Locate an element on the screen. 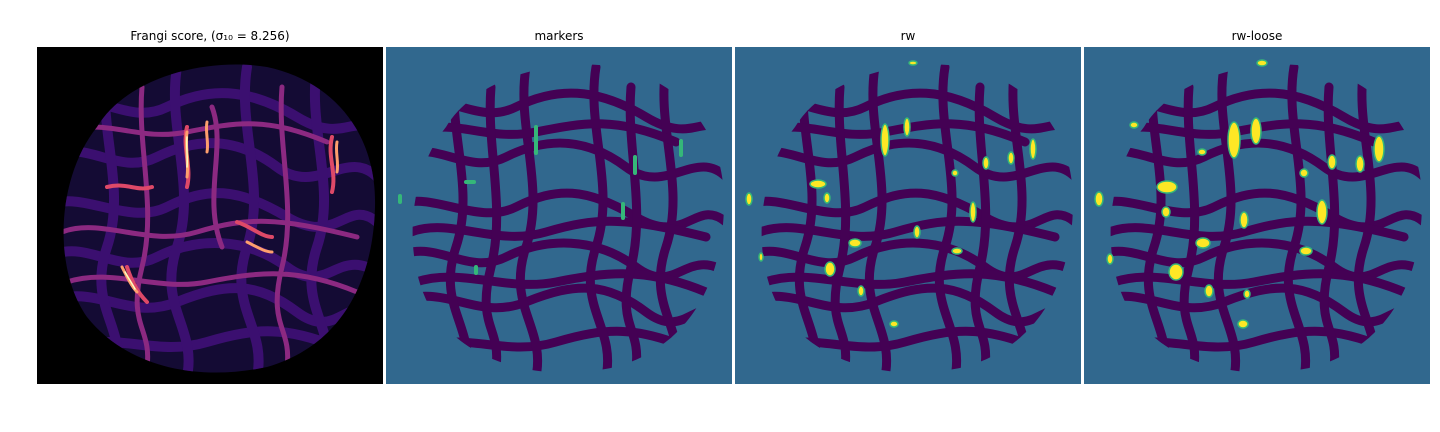 The width and height of the screenshot is (1440, 432). panel-title-rw-loose: rw-loose is located at coordinates (1257, 36).